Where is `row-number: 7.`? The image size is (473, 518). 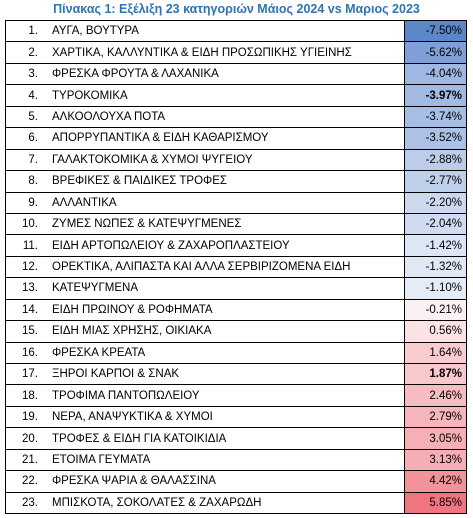 row-number: 7. is located at coordinates (24, 160).